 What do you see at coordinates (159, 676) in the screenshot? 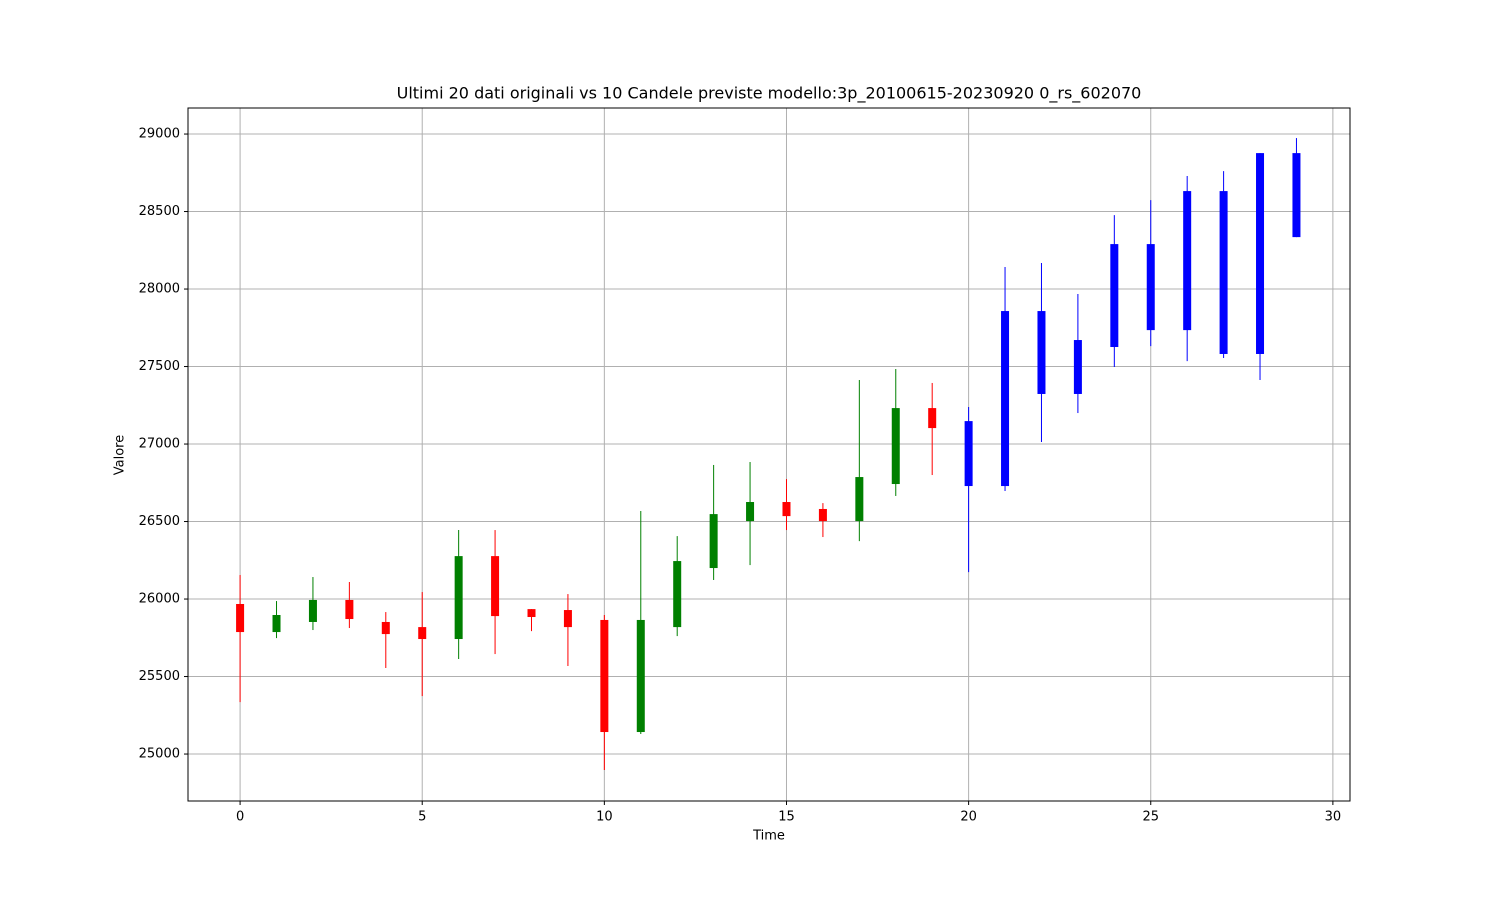
I see `y-tick-label: 25500` at bounding box center [159, 676].